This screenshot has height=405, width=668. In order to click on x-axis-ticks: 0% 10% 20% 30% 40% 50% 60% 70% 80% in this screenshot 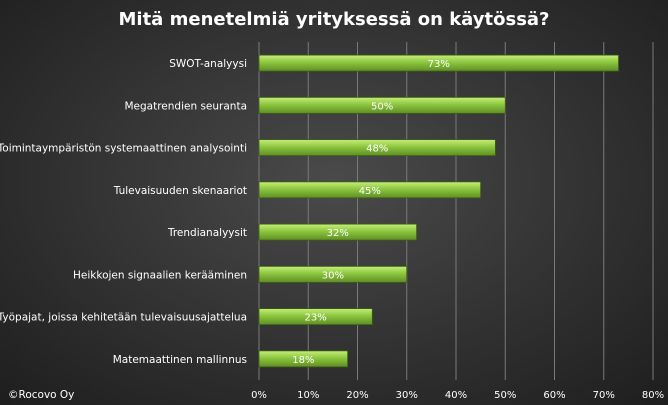, I will do `click(457, 395)`.